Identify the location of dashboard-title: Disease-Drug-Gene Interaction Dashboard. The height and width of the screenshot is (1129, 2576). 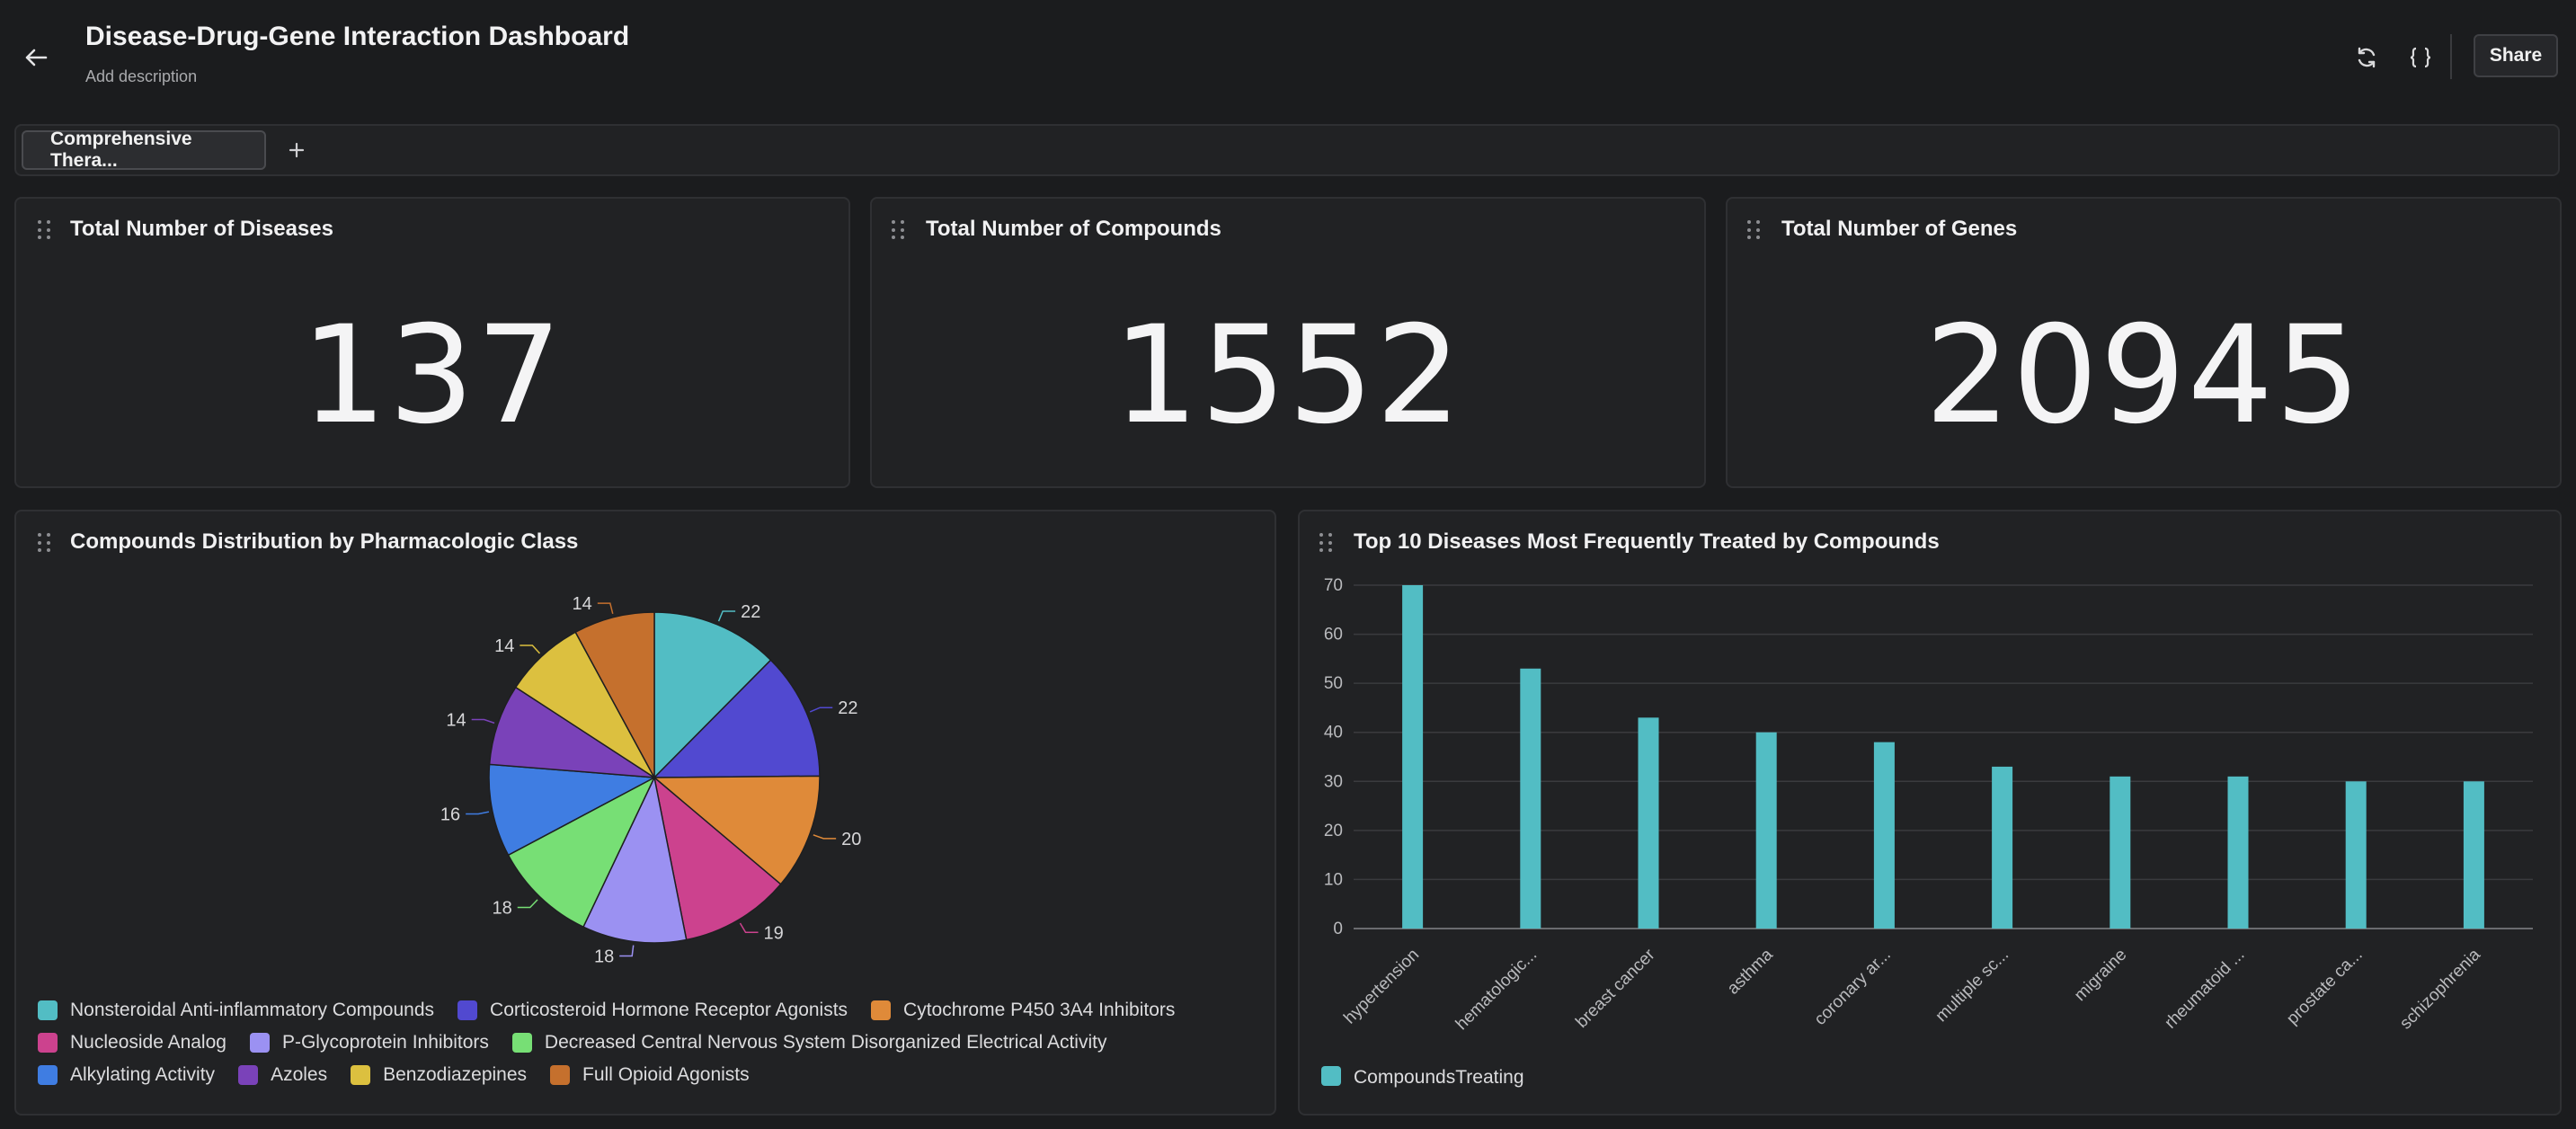
(357, 36).